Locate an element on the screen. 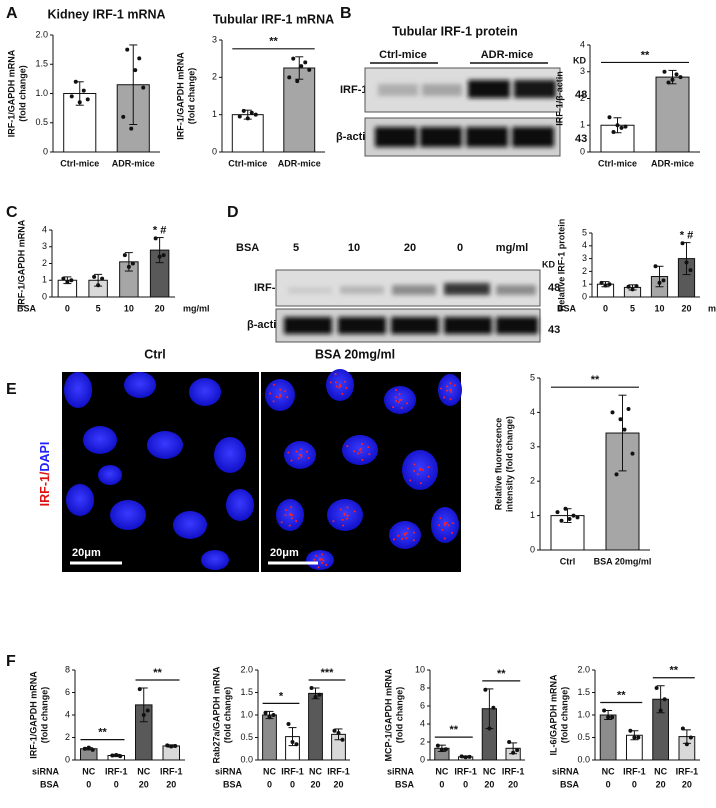 The width and height of the screenshot is (716, 808). stain-blue: DAPI is located at coordinates (45, 457).